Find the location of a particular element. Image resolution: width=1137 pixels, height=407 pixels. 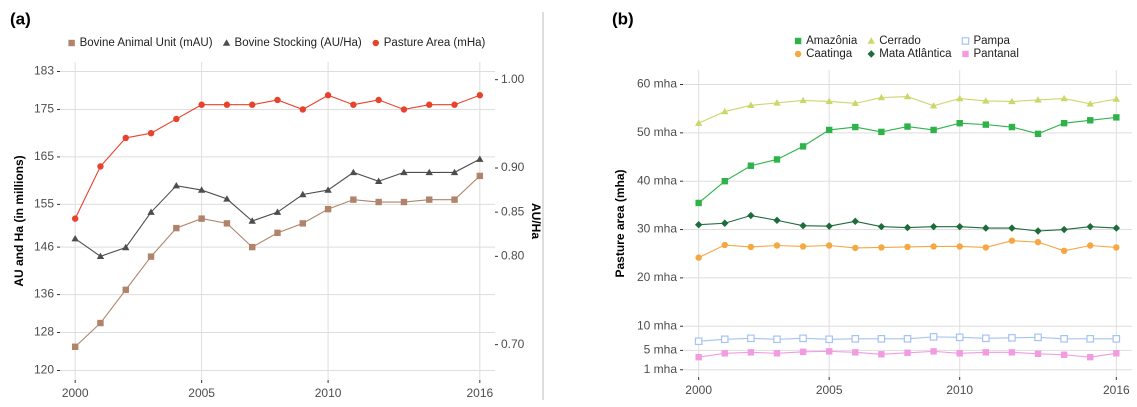

x-tick-label: 2016 is located at coordinates (479, 393).